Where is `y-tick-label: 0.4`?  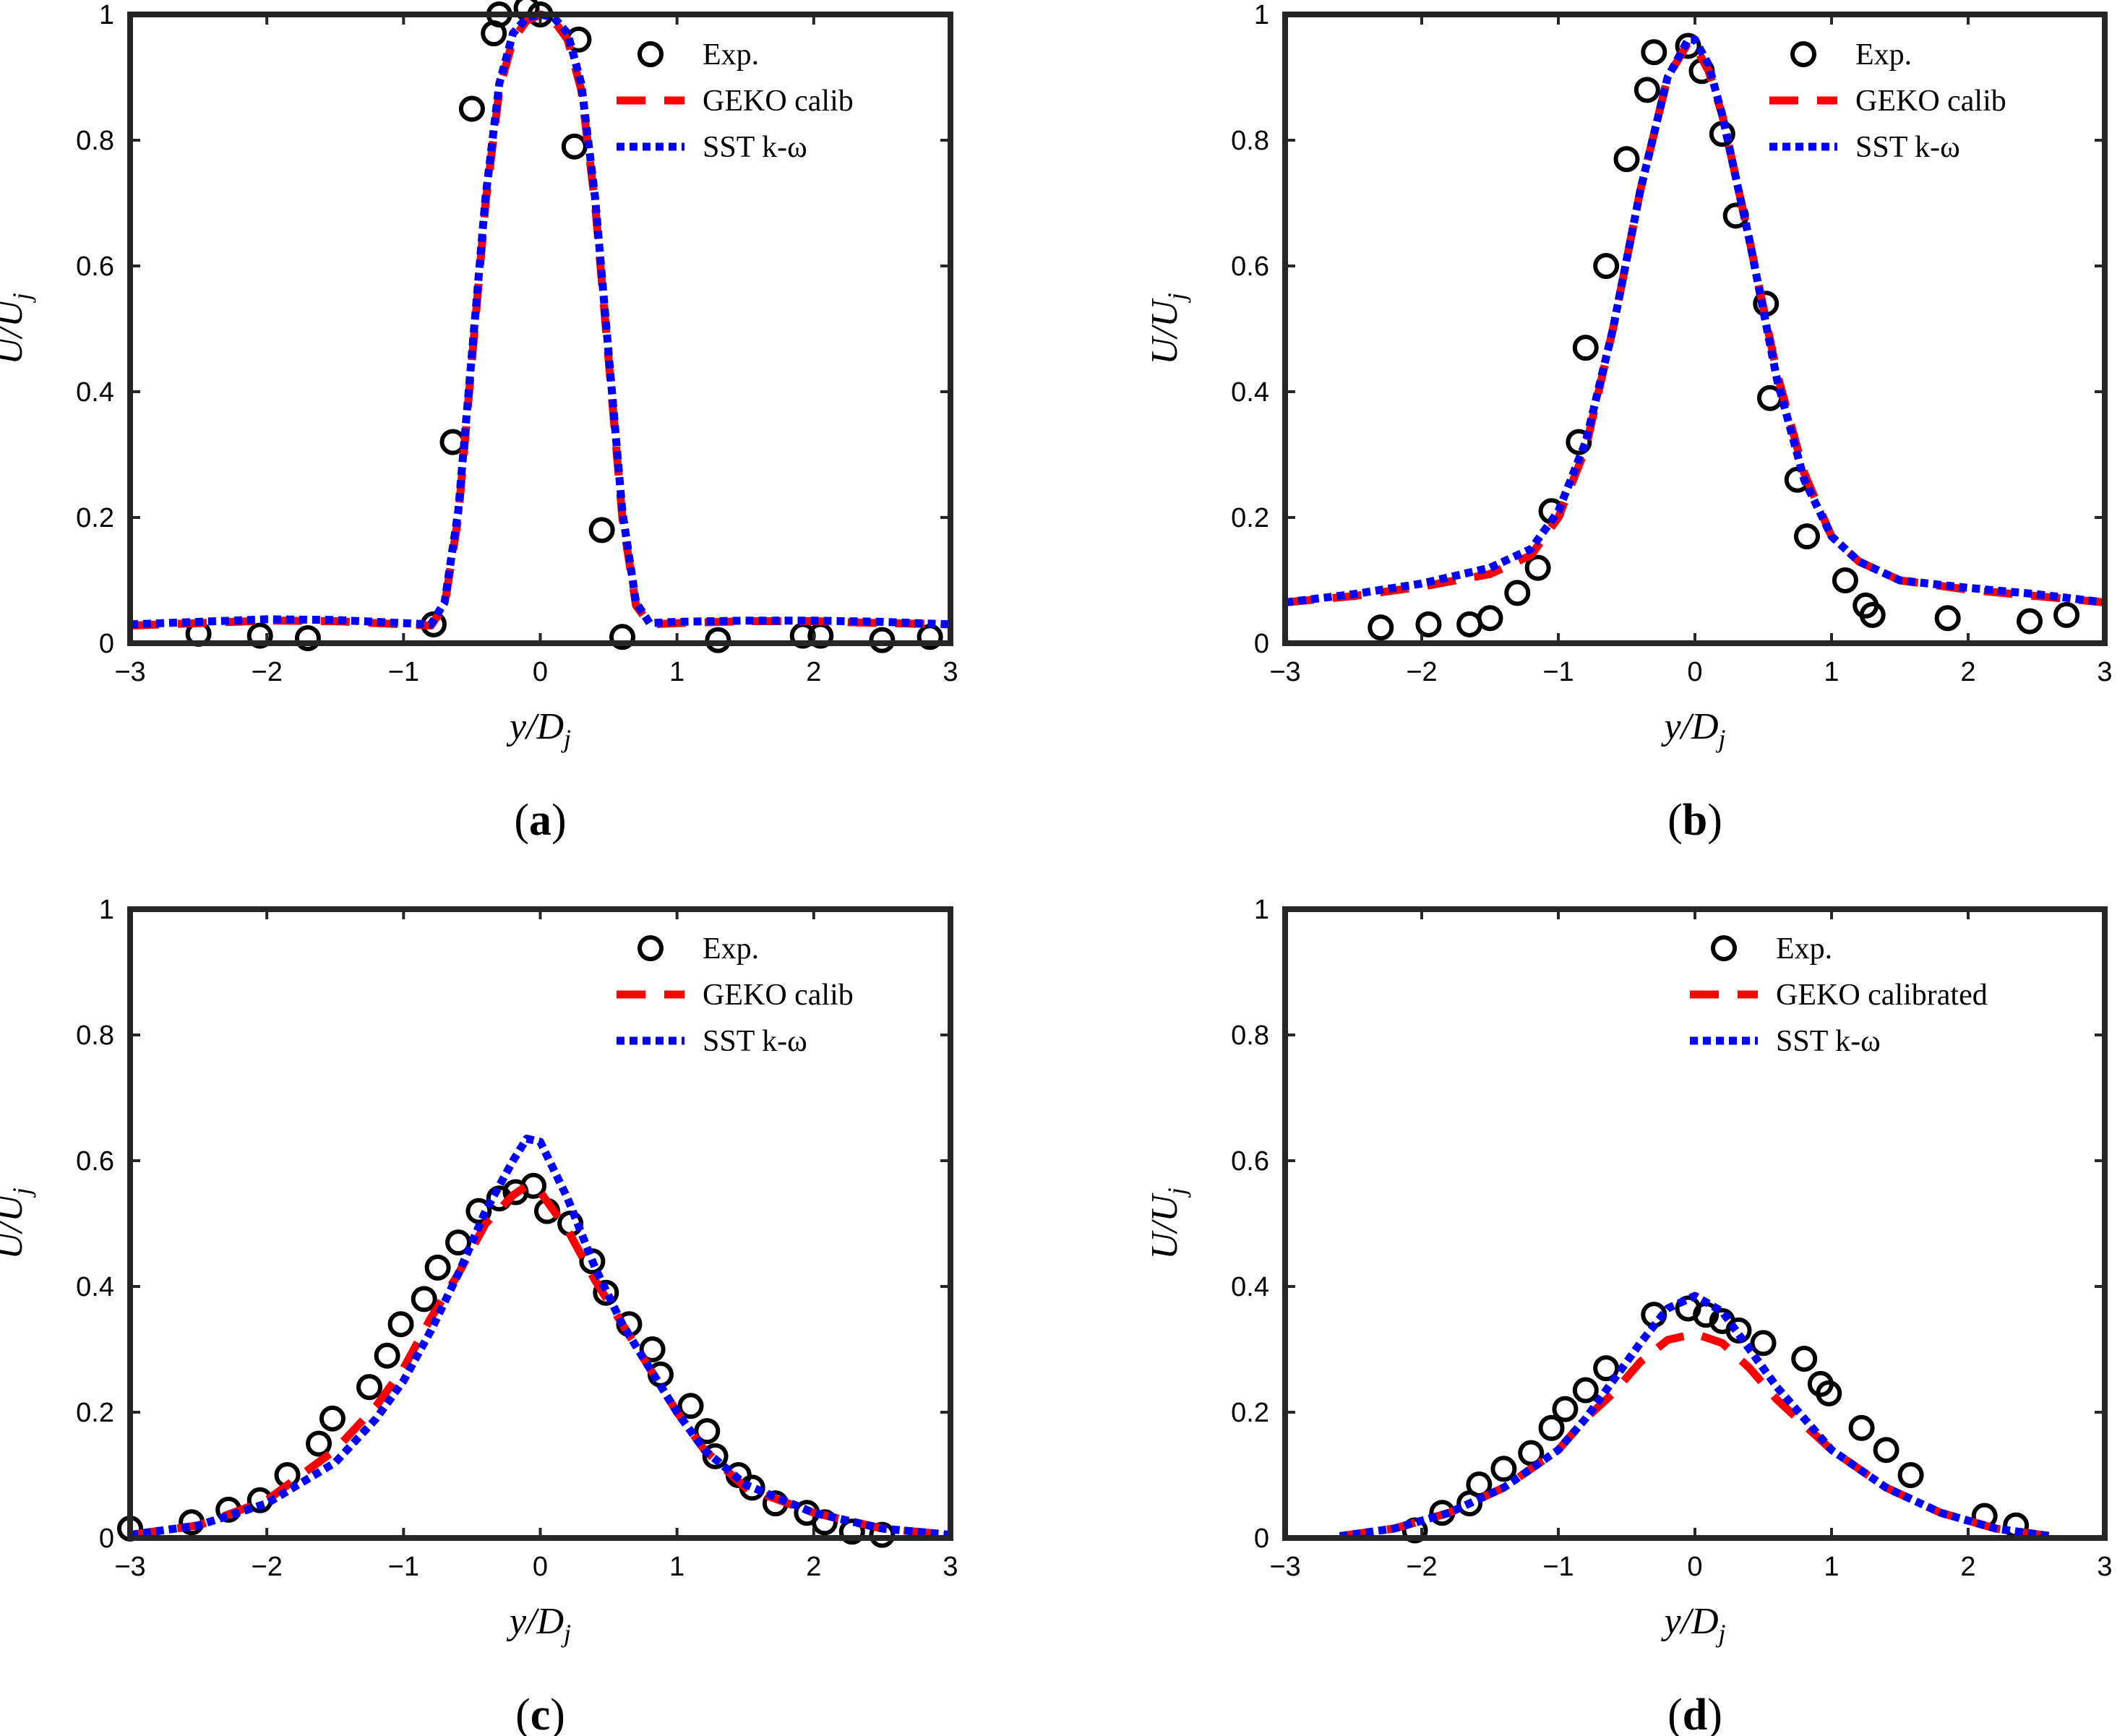
y-tick-label: 0.4 is located at coordinates (95, 392).